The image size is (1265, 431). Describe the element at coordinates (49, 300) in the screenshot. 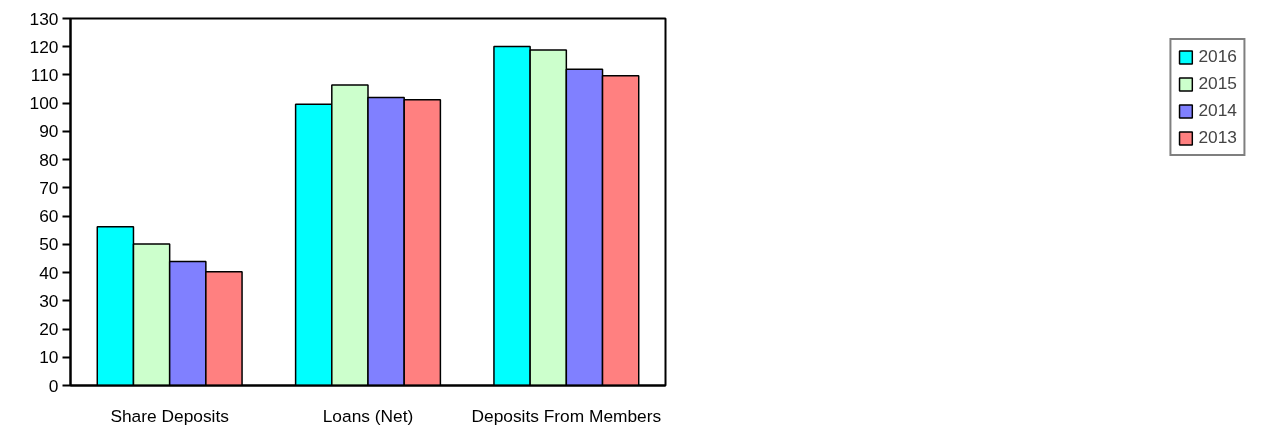

I see `y-tick-label: 30` at that location.